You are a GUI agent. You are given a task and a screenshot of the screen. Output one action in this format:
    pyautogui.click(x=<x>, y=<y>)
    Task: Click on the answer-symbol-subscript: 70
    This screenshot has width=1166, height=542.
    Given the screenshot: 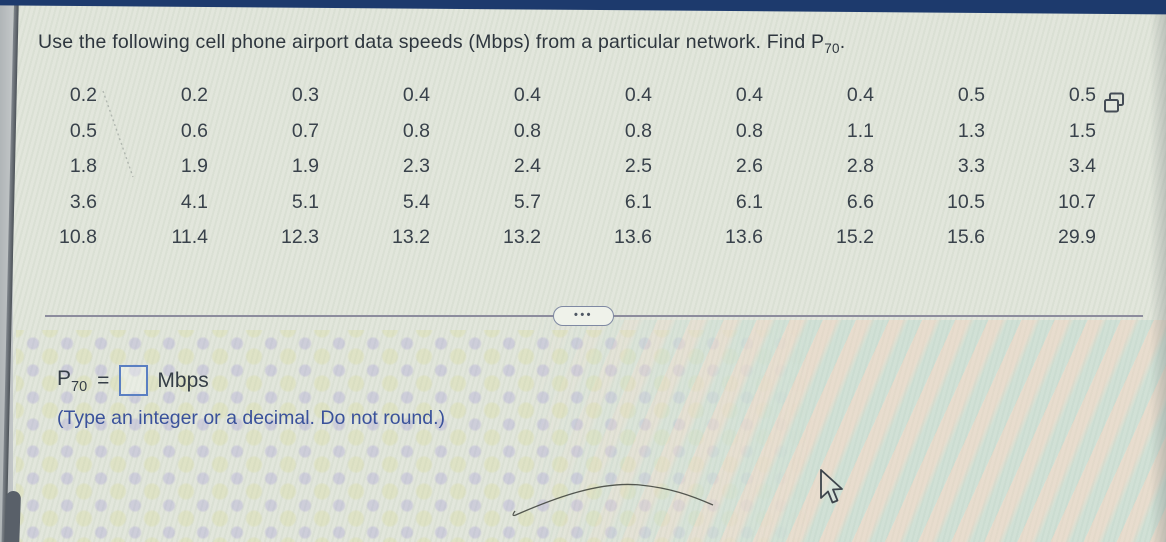 What is the action you would take?
    pyautogui.click(x=79, y=386)
    